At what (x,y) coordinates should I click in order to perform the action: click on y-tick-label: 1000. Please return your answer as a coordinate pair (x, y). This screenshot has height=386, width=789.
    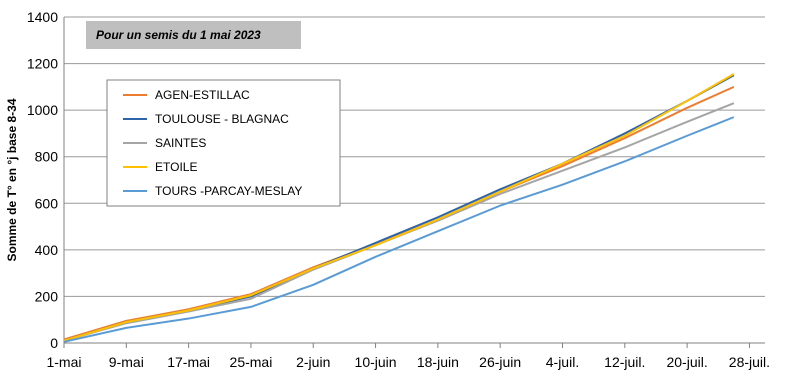
    Looking at the image, I should click on (42, 110).